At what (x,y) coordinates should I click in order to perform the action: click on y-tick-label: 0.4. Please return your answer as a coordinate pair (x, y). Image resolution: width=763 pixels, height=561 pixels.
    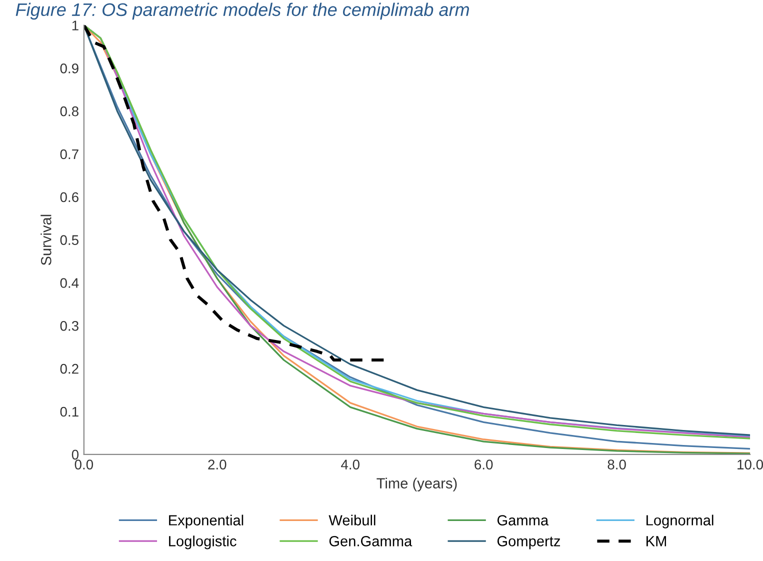
    Looking at the image, I should click on (69, 283).